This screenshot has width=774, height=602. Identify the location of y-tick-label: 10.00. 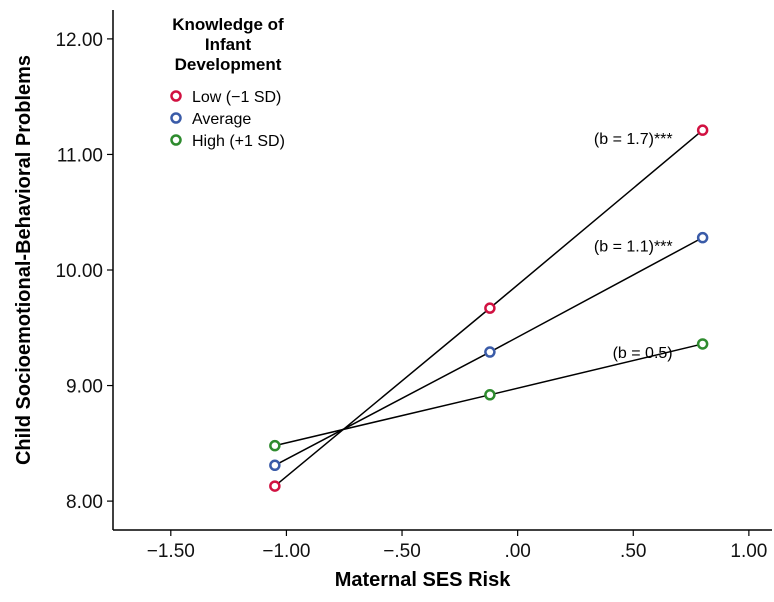
(79, 271).